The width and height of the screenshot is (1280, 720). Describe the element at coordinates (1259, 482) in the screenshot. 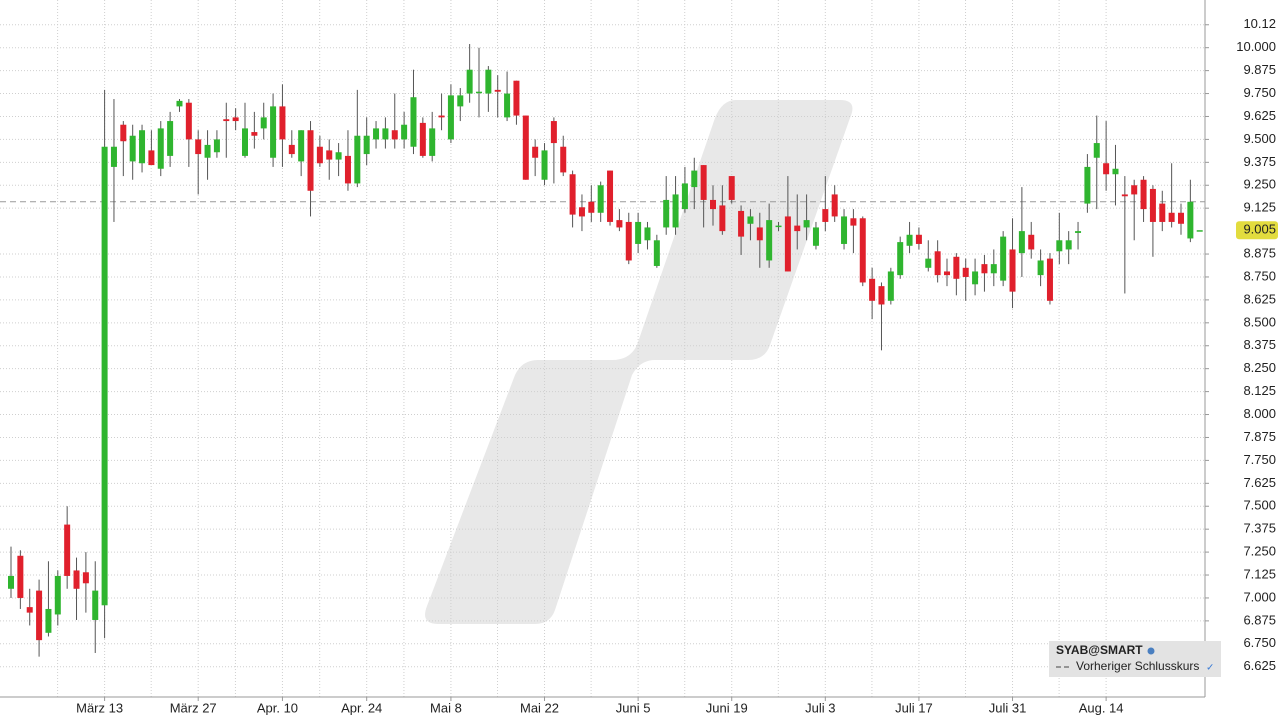

I see `y-tick-label: 7.625` at that location.